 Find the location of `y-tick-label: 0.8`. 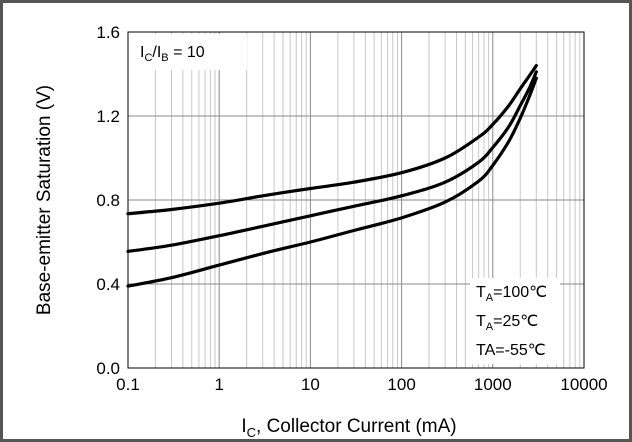

y-tick-label: 0.8 is located at coordinates (108, 200).